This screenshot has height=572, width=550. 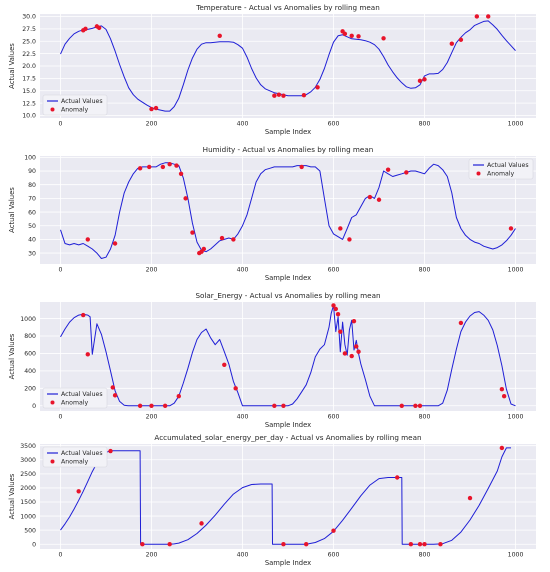 What do you see at coordinates (32, 212) in the screenshot?
I see `y-tick-label: 60` at bounding box center [32, 212].